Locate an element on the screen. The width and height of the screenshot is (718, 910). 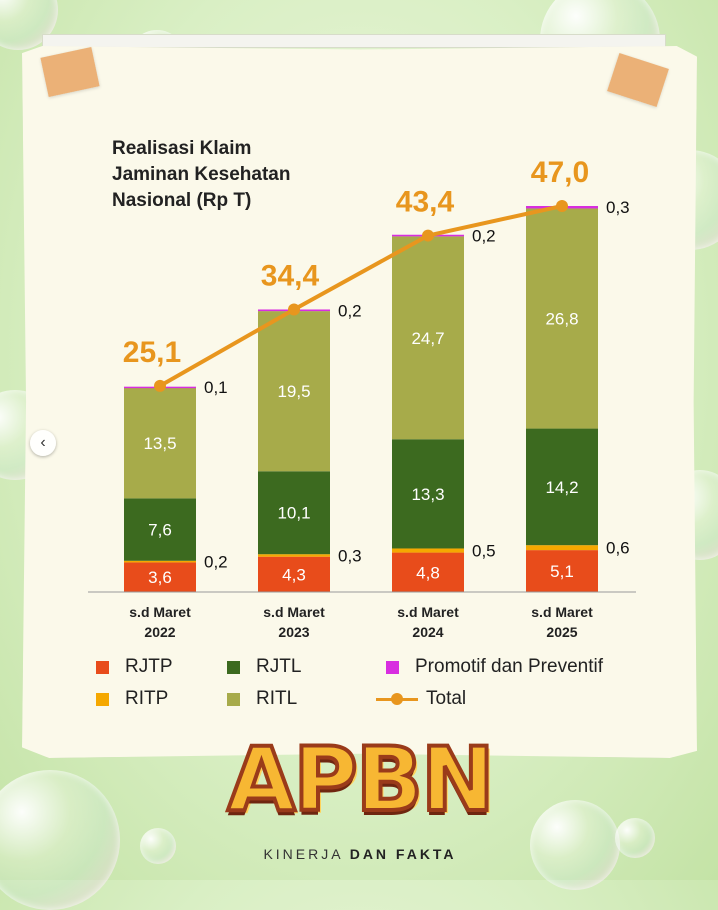
bar-segment-rjtp-2022 is located at coordinates (160, 577).